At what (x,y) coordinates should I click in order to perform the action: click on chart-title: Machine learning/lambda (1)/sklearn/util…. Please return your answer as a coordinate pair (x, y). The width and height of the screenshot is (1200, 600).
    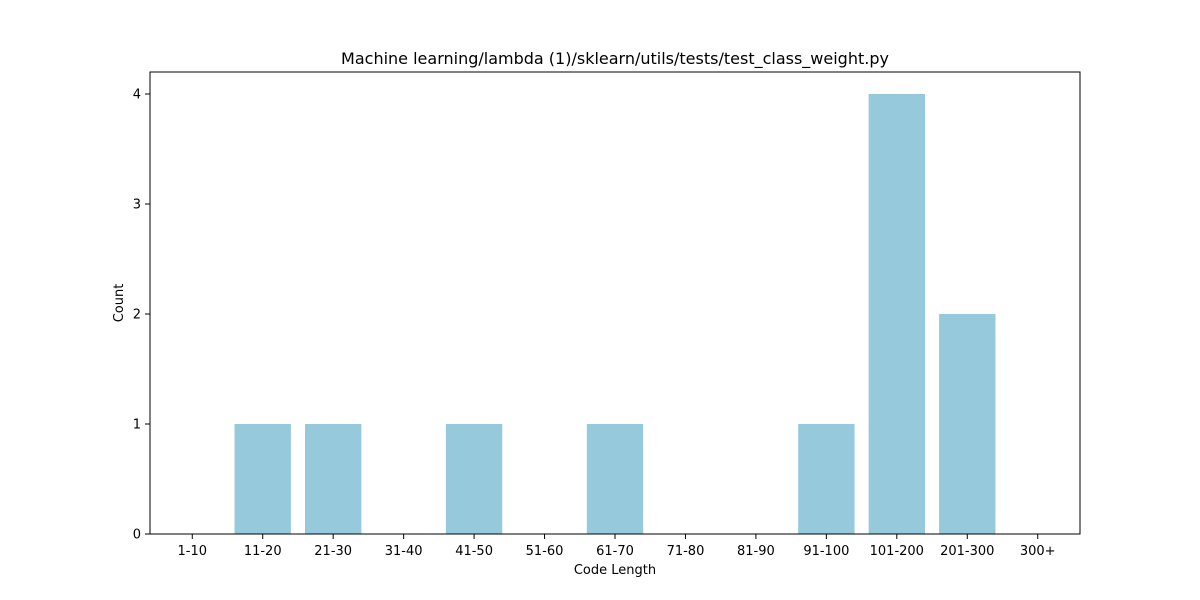
    Looking at the image, I should click on (615, 59).